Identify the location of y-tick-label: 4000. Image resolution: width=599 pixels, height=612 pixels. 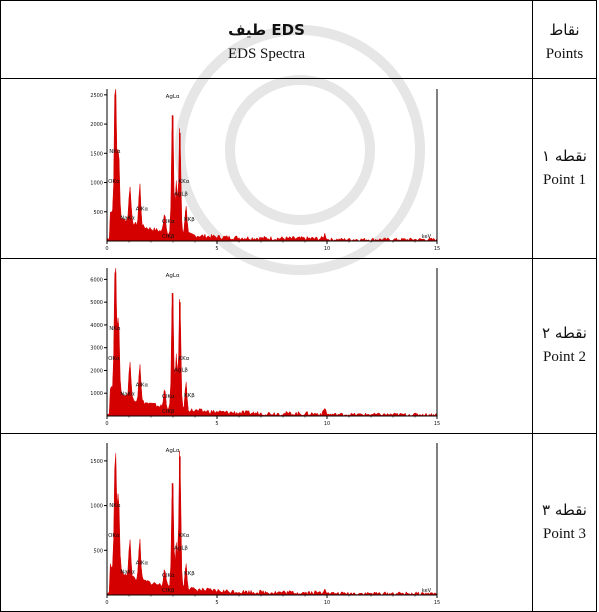
(96, 326).